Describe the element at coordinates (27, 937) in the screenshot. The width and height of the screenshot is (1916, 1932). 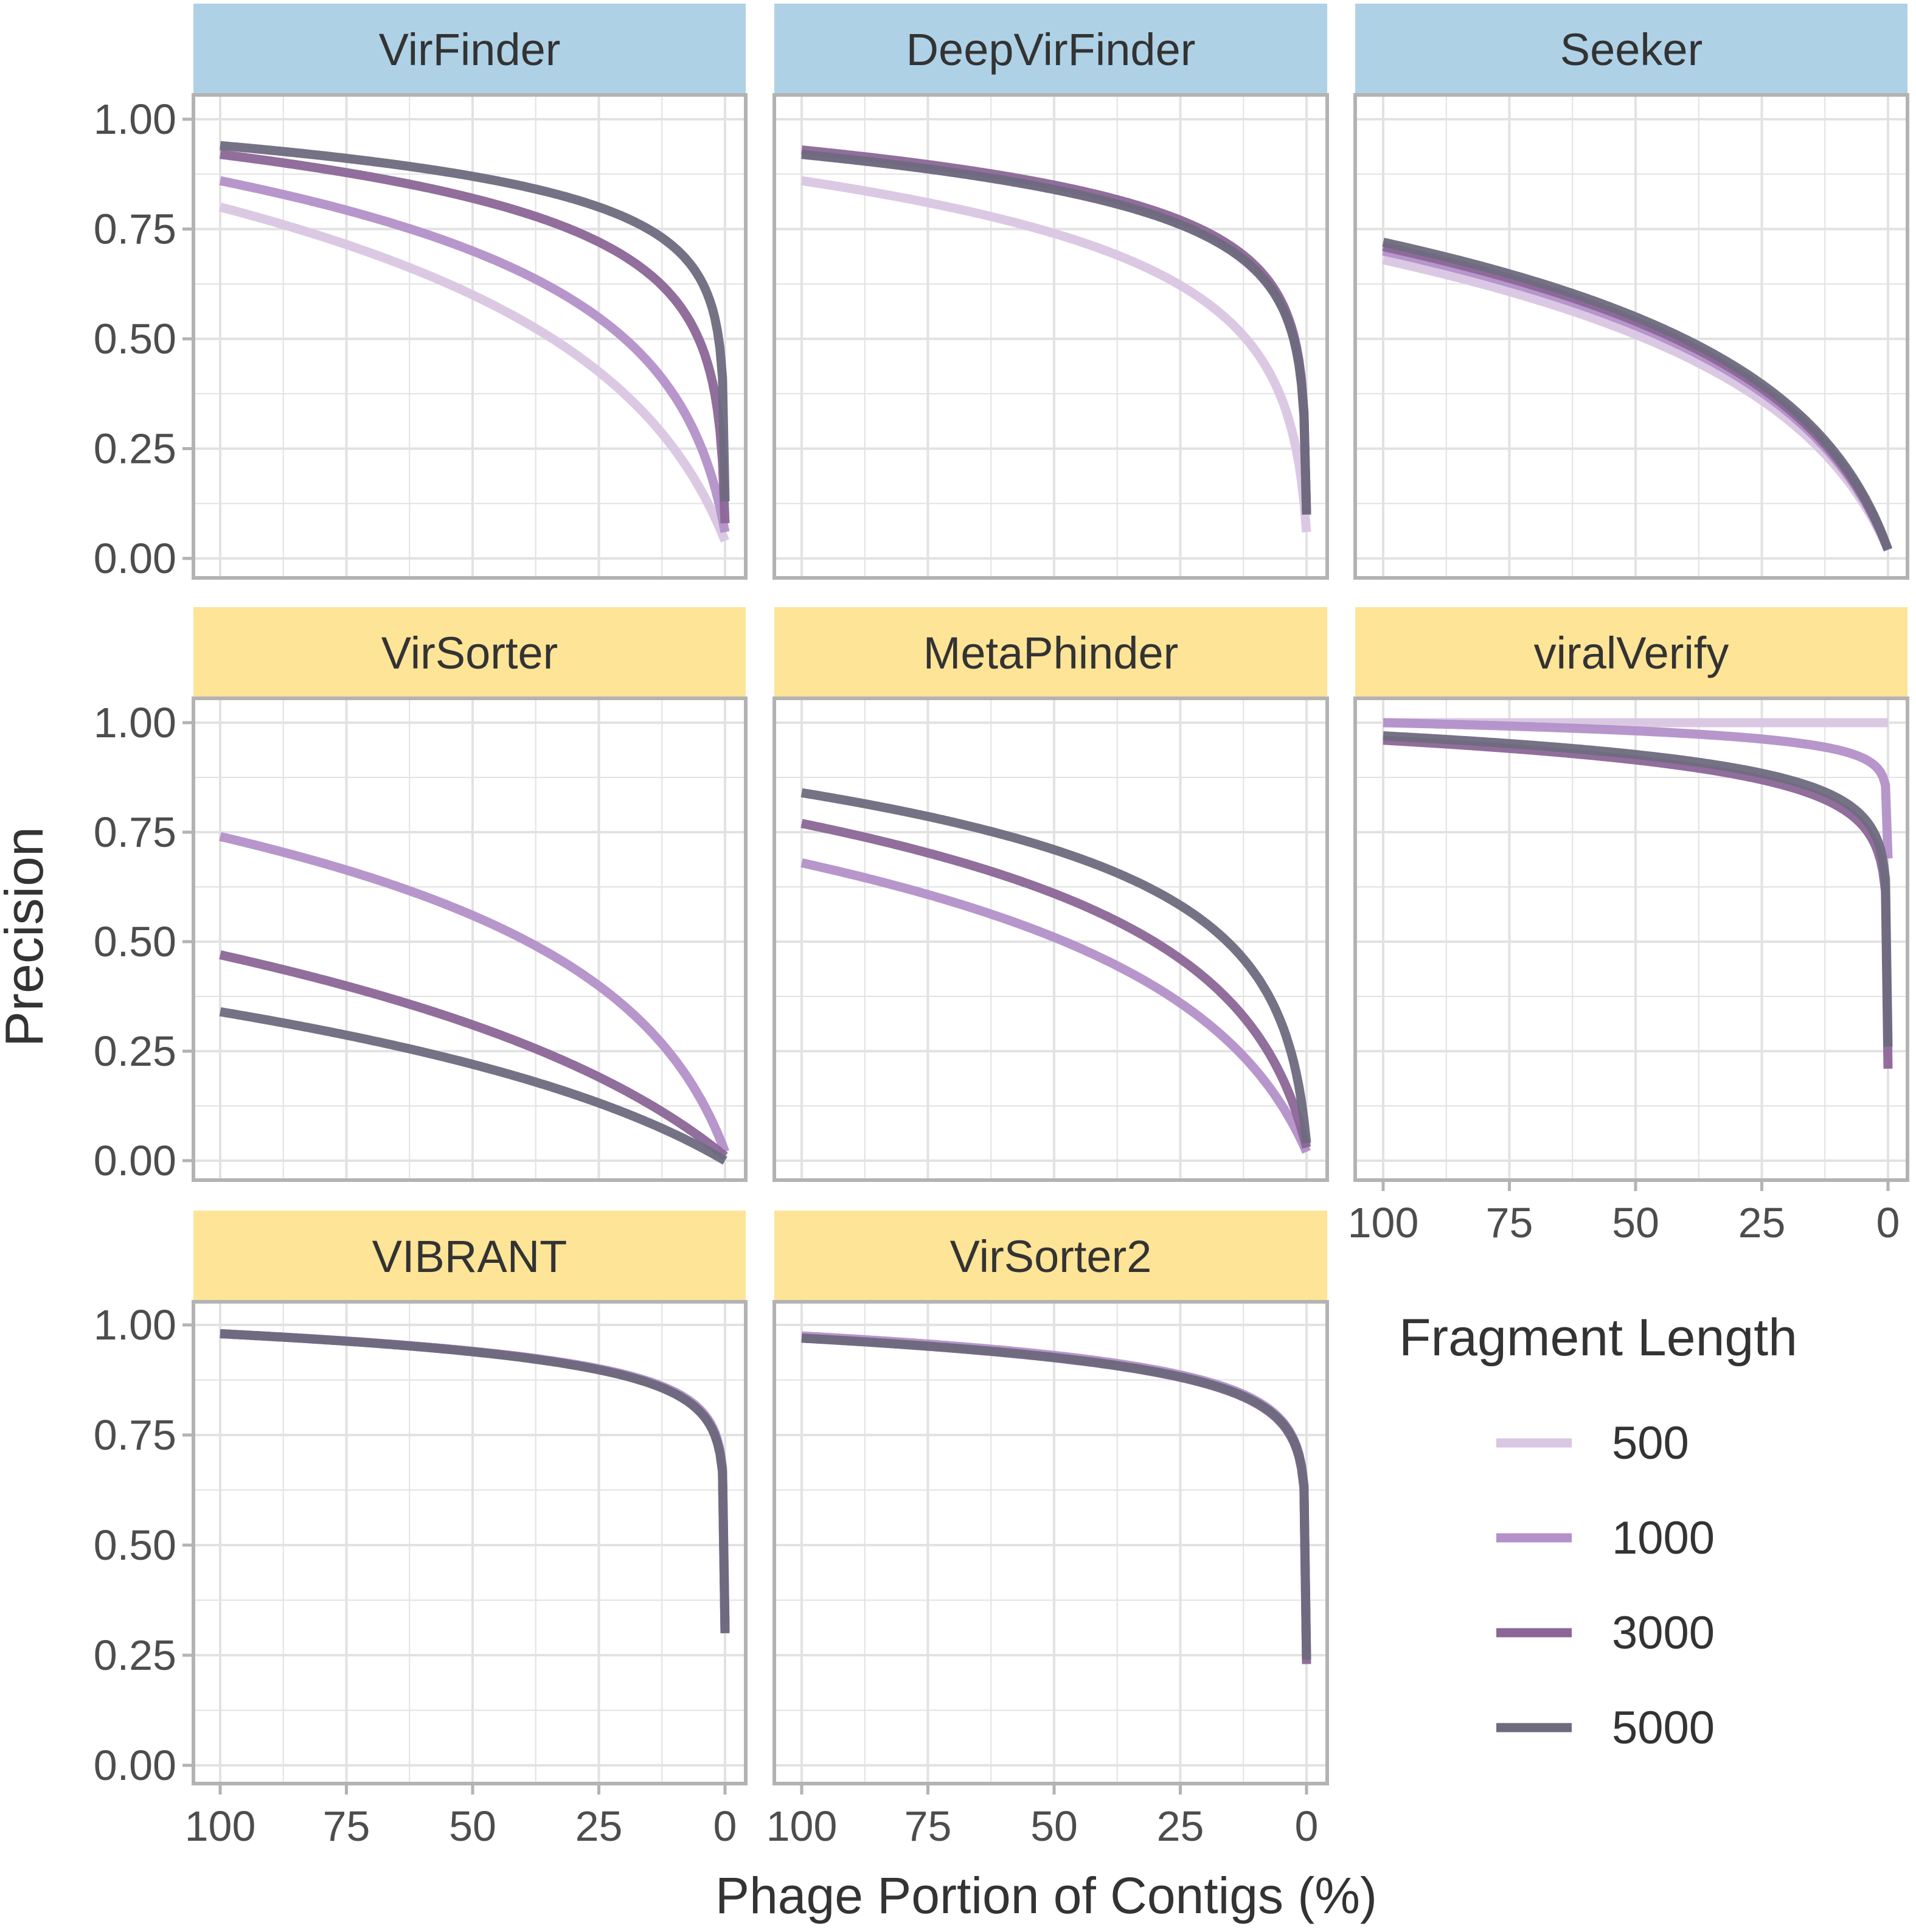
I see `y-axis-title: Precision` at that location.